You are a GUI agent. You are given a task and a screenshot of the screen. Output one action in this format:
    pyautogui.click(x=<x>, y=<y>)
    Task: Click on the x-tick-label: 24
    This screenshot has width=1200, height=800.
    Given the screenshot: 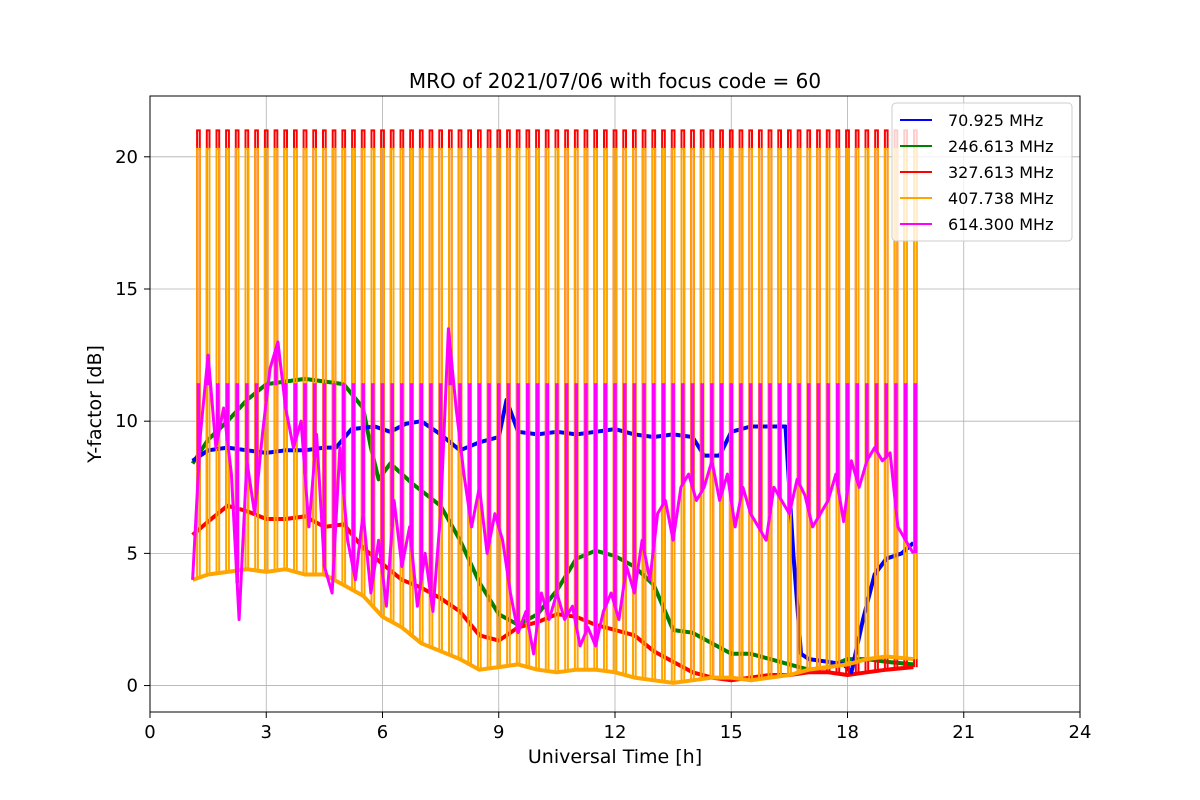 What is the action you would take?
    pyautogui.click(x=1080, y=732)
    